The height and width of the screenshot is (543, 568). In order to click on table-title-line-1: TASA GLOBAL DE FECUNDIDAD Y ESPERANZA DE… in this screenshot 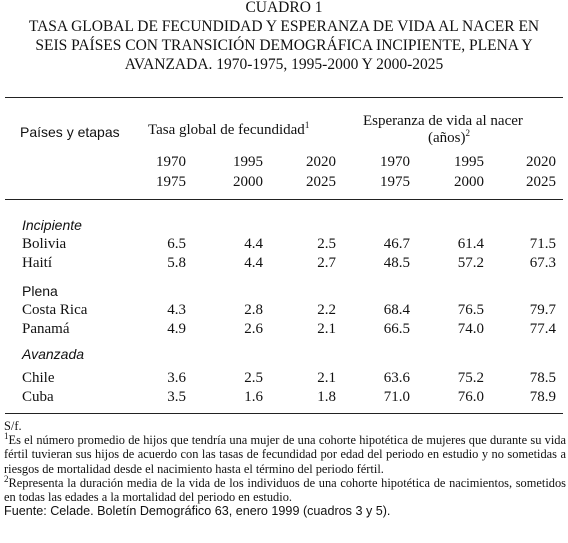, I will do `click(284, 26)`.